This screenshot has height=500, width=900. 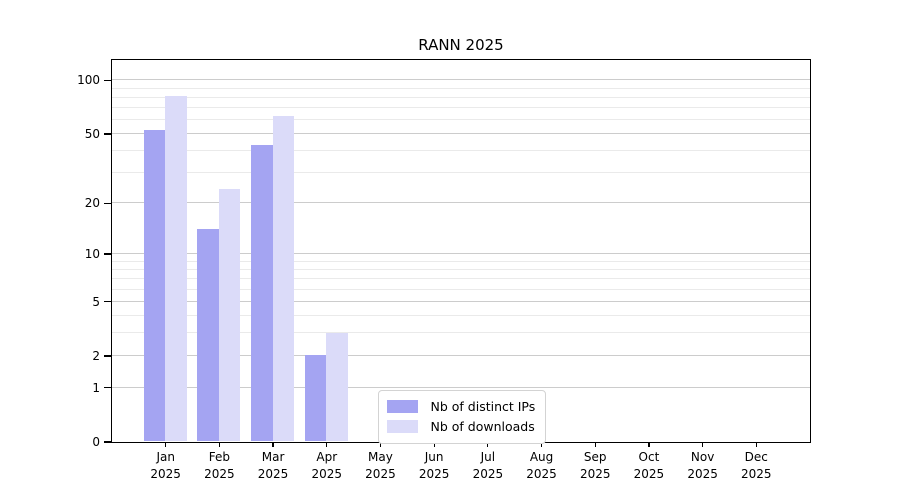 What do you see at coordinates (96, 387) in the screenshot?
I see `y-tick-label: 1` at bounding box center [96, 387].